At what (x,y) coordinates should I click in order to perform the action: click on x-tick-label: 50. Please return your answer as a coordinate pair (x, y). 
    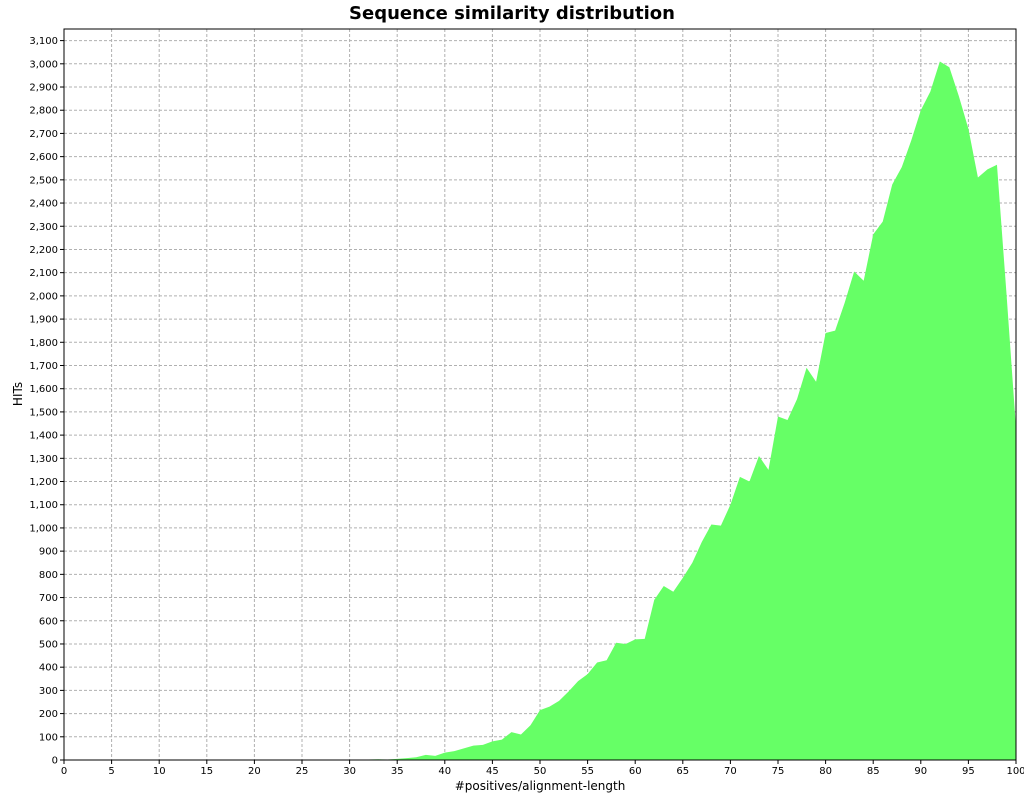
    Looking at the image, I should click on (540, 771).